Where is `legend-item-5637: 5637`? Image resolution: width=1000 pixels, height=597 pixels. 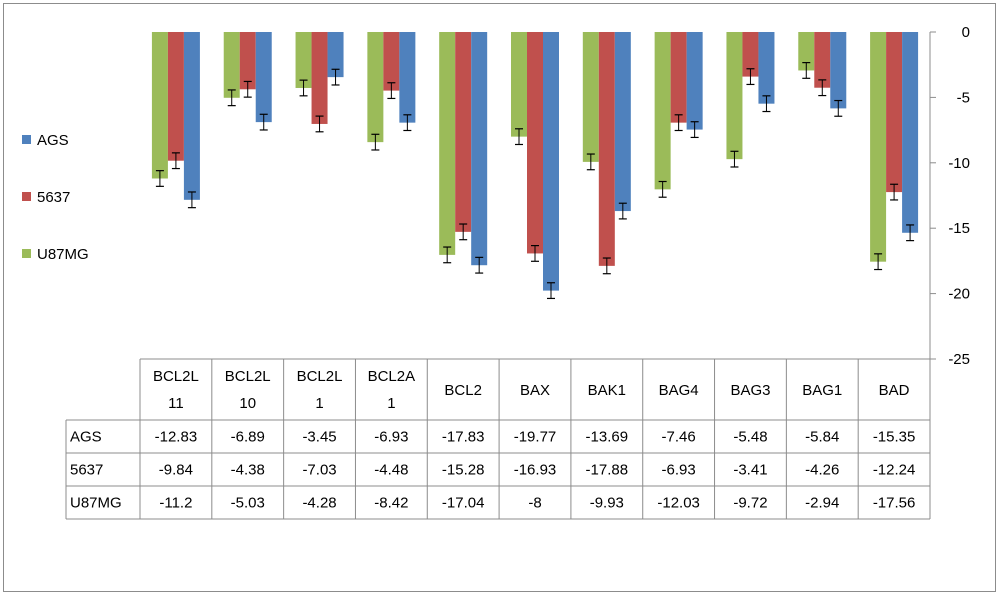
legend-item-5637: 5637 is located at coordinates (46, 197).